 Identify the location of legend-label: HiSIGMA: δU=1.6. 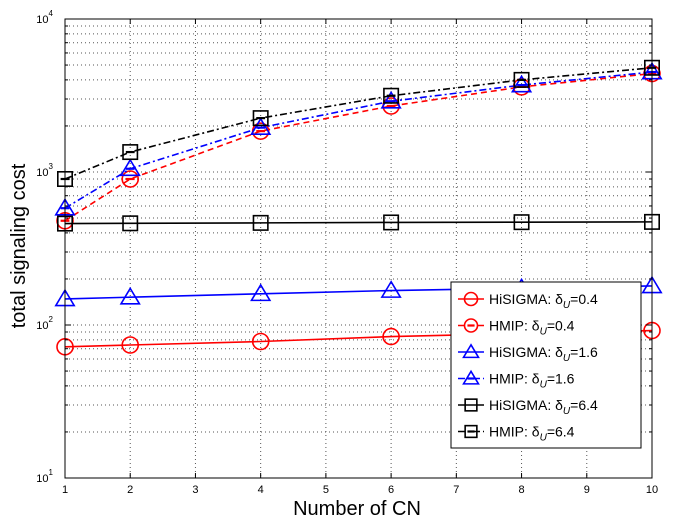
(543, 354).